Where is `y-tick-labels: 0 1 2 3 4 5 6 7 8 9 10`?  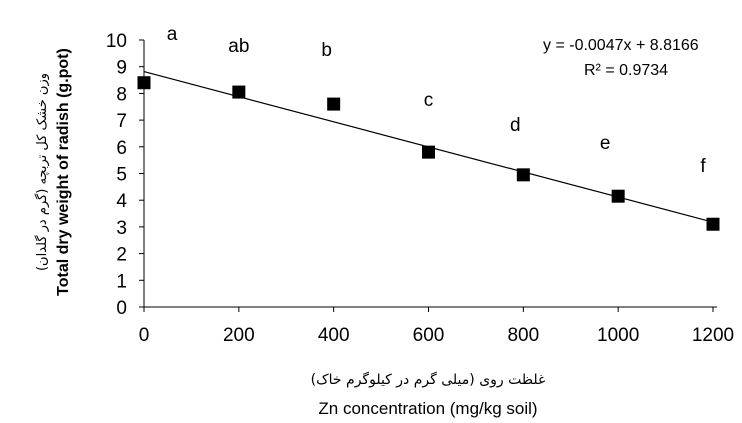
y-tick-labels: 0 1 2 3 4 5 6 7 8 9 10 is located at coordinates (117, 175).